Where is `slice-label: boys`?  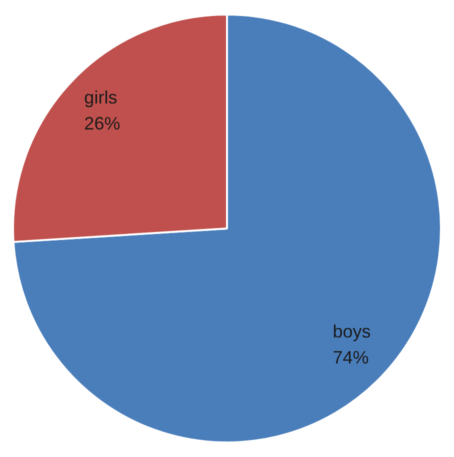 slice-label: boys is located at coordinates (351, 332).